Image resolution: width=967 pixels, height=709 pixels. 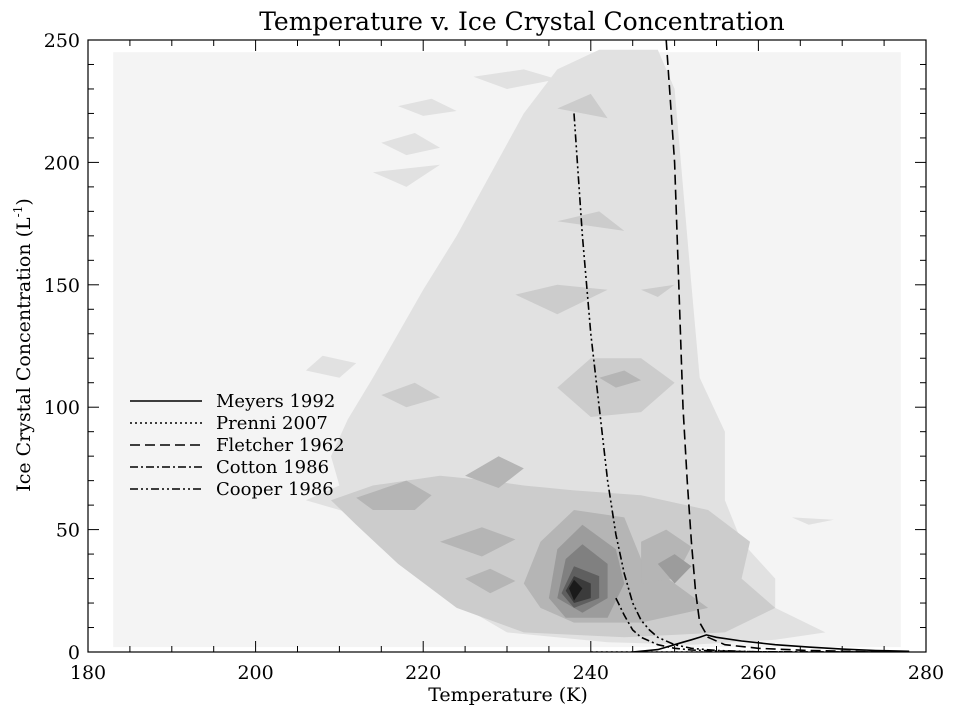 I want to click on chart-title: Temperature v. Ice Crystal Concentration, so click(x=522, y=21).